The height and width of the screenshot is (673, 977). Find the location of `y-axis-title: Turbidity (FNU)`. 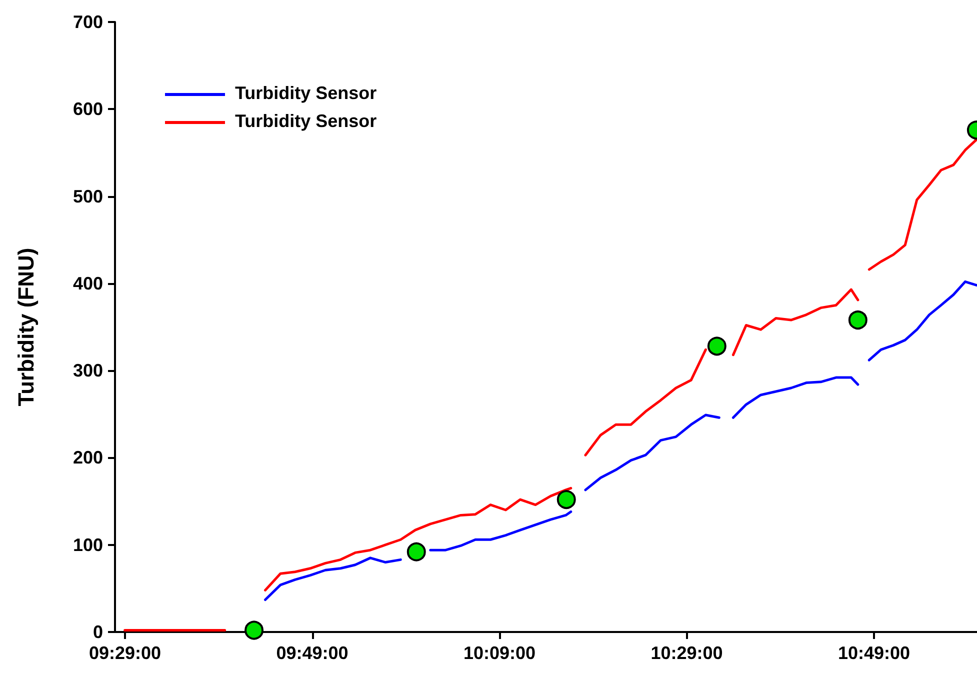

y-axis-title: Turbidity (FNU) is located at coordinates (26, 327).